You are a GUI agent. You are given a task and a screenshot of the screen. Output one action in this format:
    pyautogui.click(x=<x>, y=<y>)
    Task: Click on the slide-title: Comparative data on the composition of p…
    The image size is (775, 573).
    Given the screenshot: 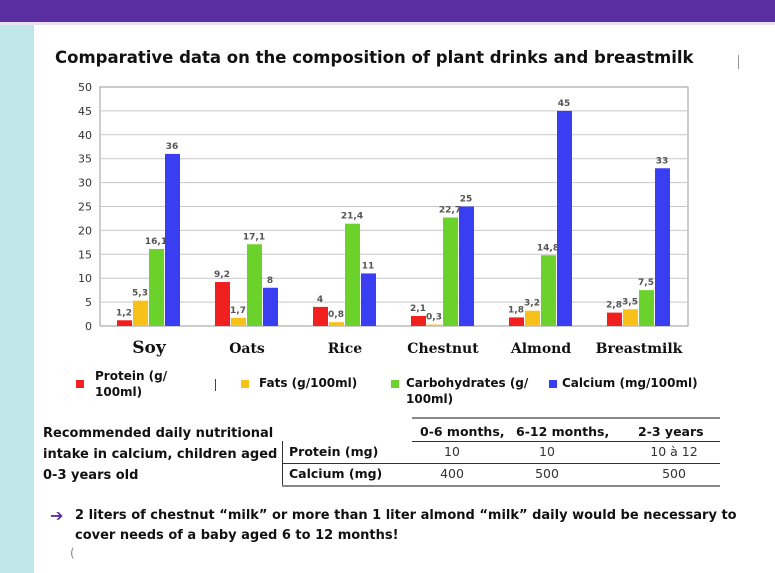 What is the action you would take?
    pyautogui.click(x=374, y=57)
    